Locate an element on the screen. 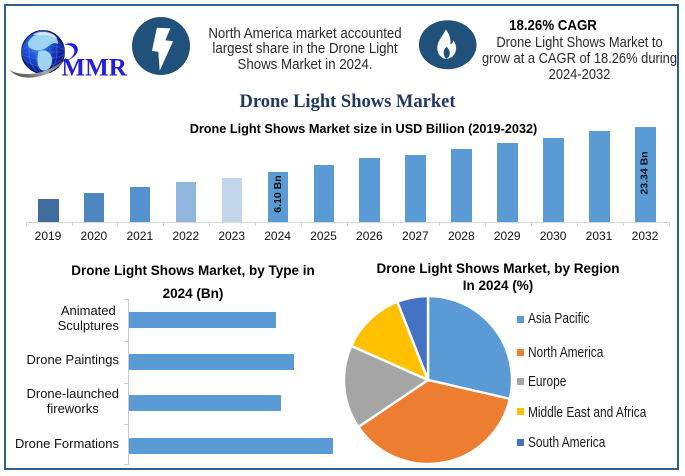 This screenshot has height=476, width=685. svg-text: MMR is located at coordinates (95, 68).